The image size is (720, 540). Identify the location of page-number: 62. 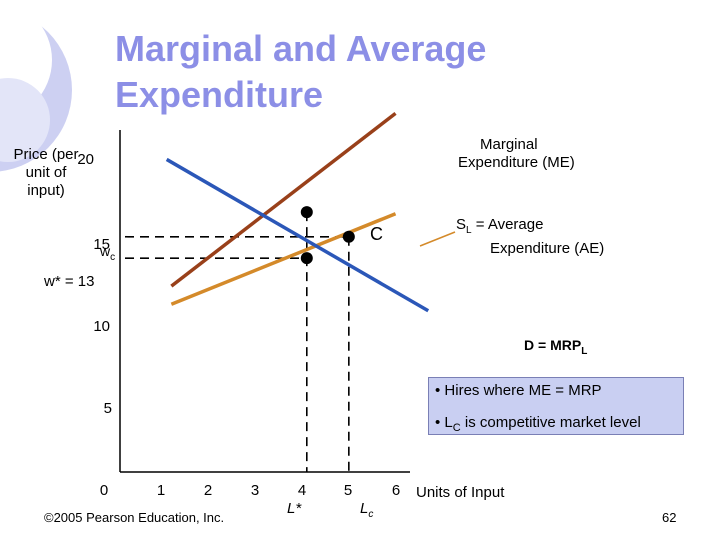
(669, 517).